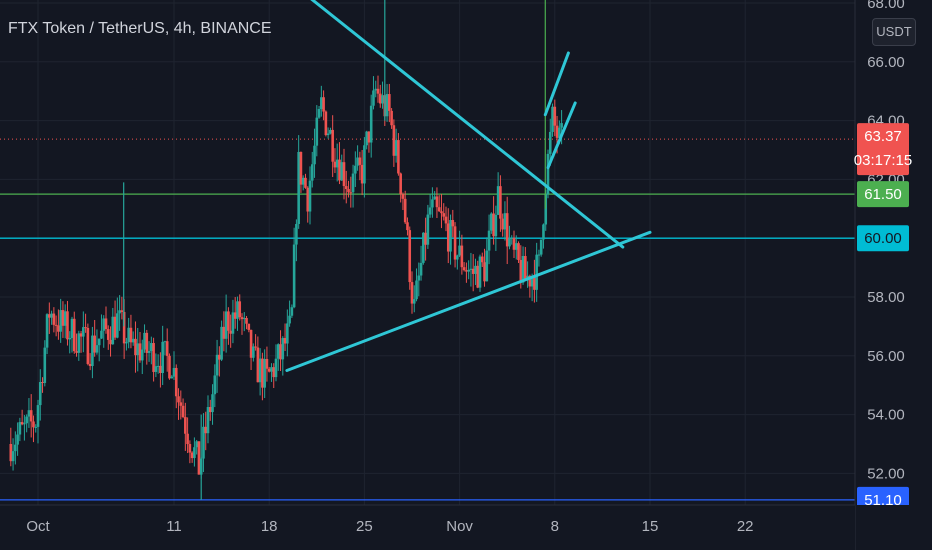 The width and height of the screenshot is (932, 550). I want to click on time-tick-label: 8, so click(555, 526).